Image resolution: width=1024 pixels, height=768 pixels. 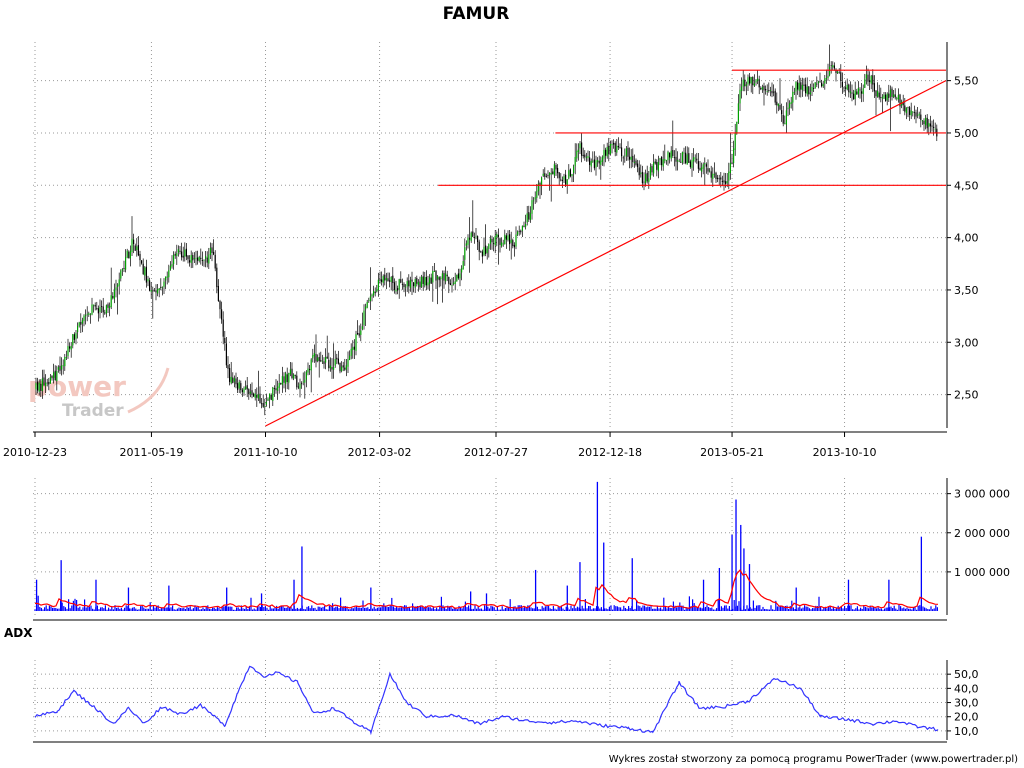 I want to click on x-tick-label: 2012-03-02, so click(x=380, y=452).